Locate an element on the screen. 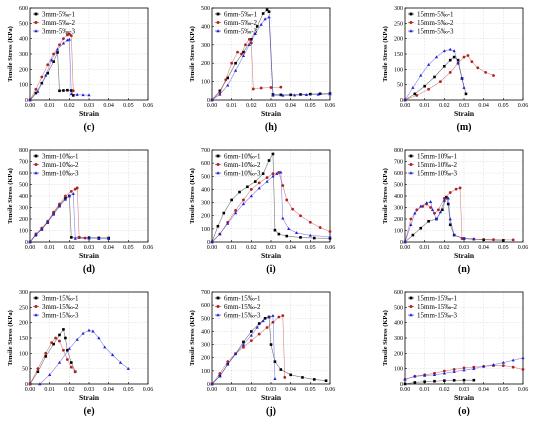 The image size is (550, 428). y-tick-label: 300 is located at coordinates (398, 9).